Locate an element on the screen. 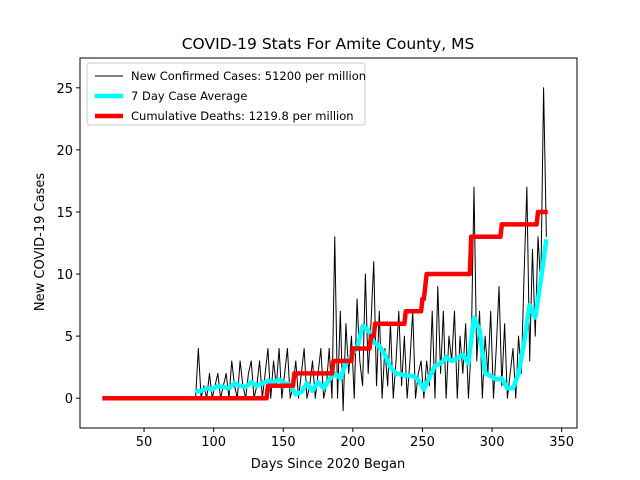 The image size is (640, 480). y-tick-label: 0 is located at coordinates (69, 399).